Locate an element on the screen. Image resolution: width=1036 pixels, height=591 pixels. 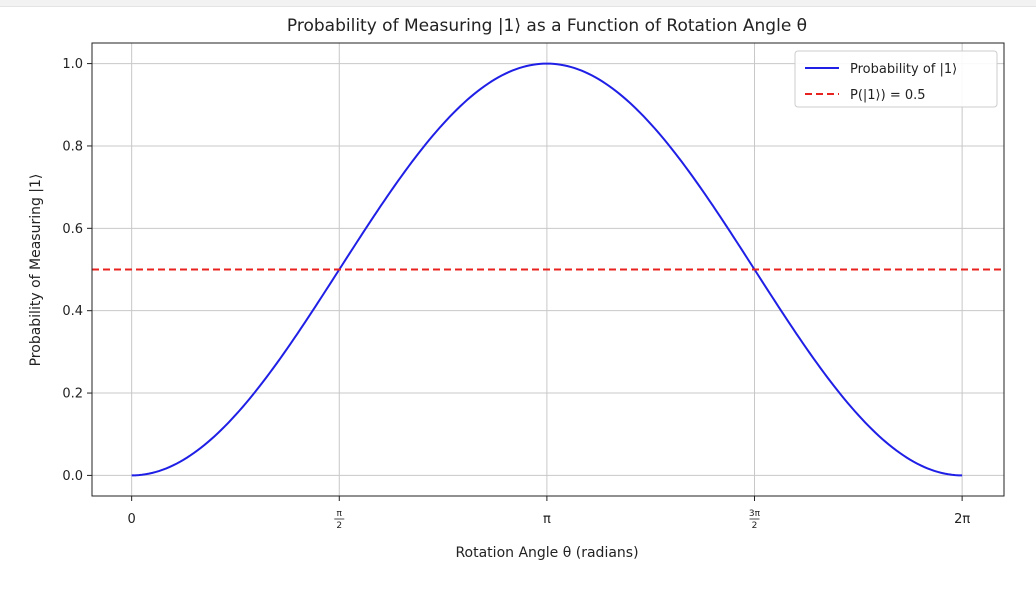
y-tick-label: 0.6 is located at coordinates (72, 229).